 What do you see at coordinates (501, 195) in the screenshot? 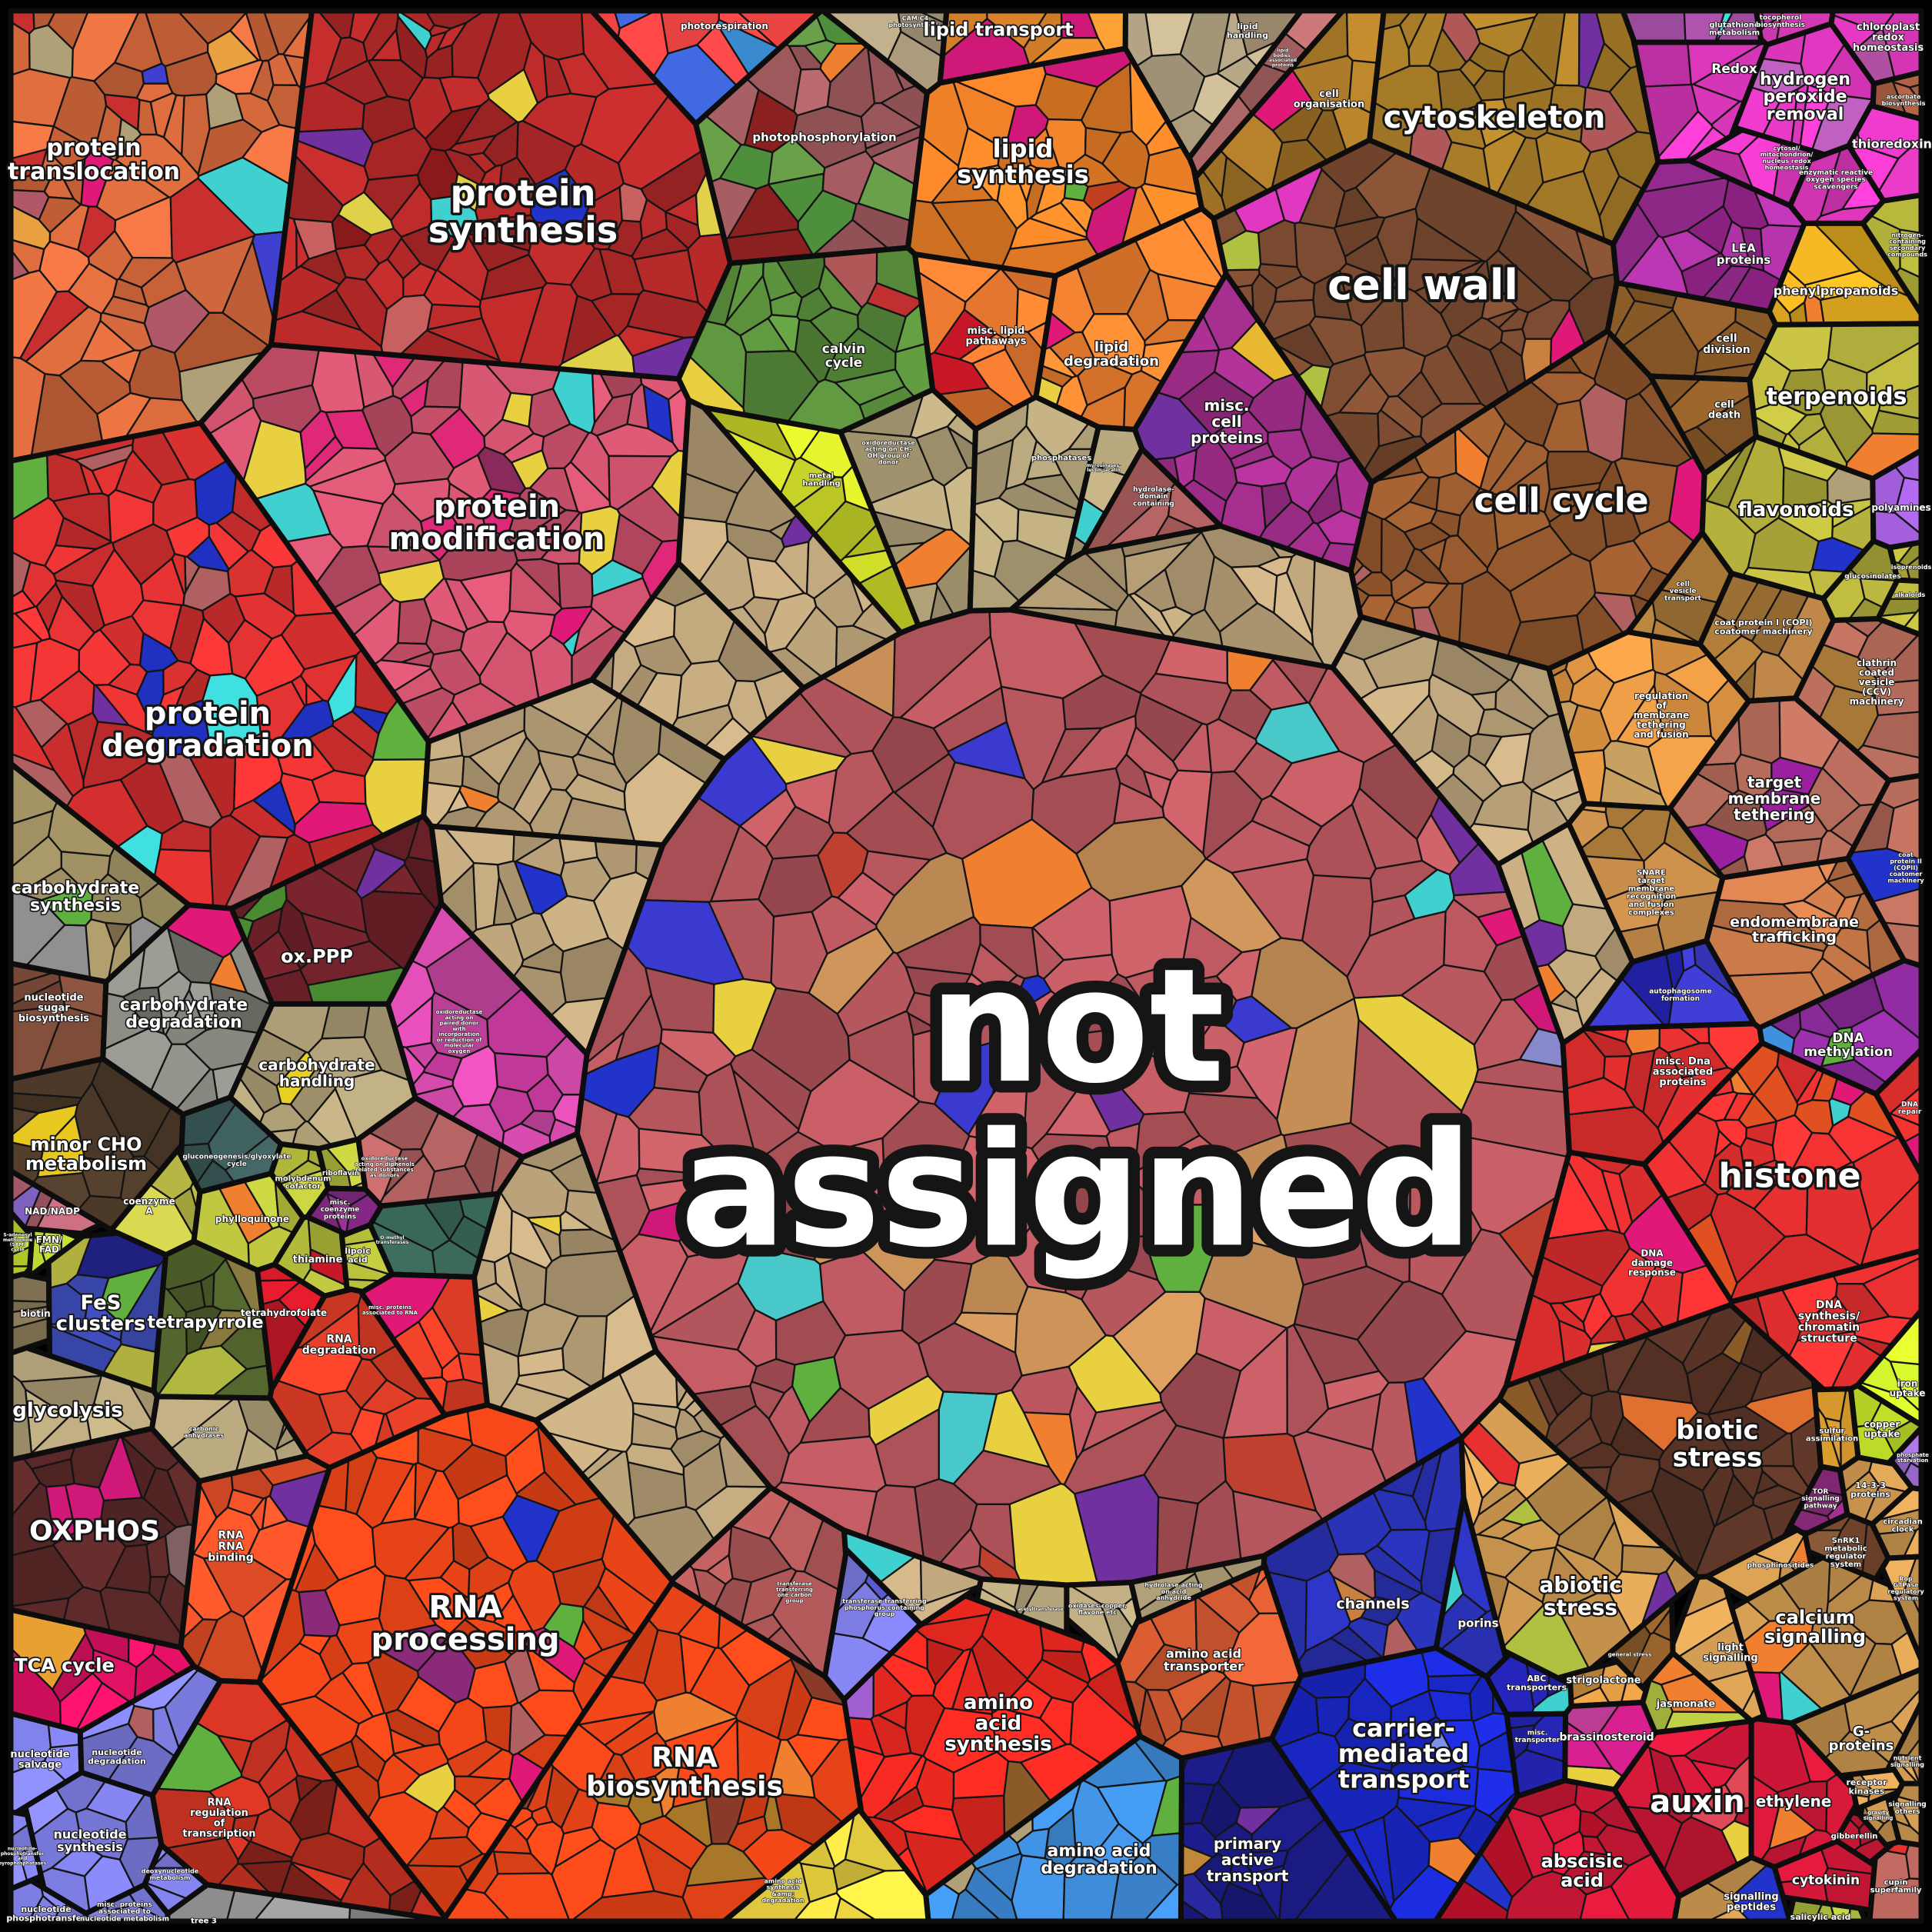
I see `region-protein-synthesis` at bounding box center [501, 195].